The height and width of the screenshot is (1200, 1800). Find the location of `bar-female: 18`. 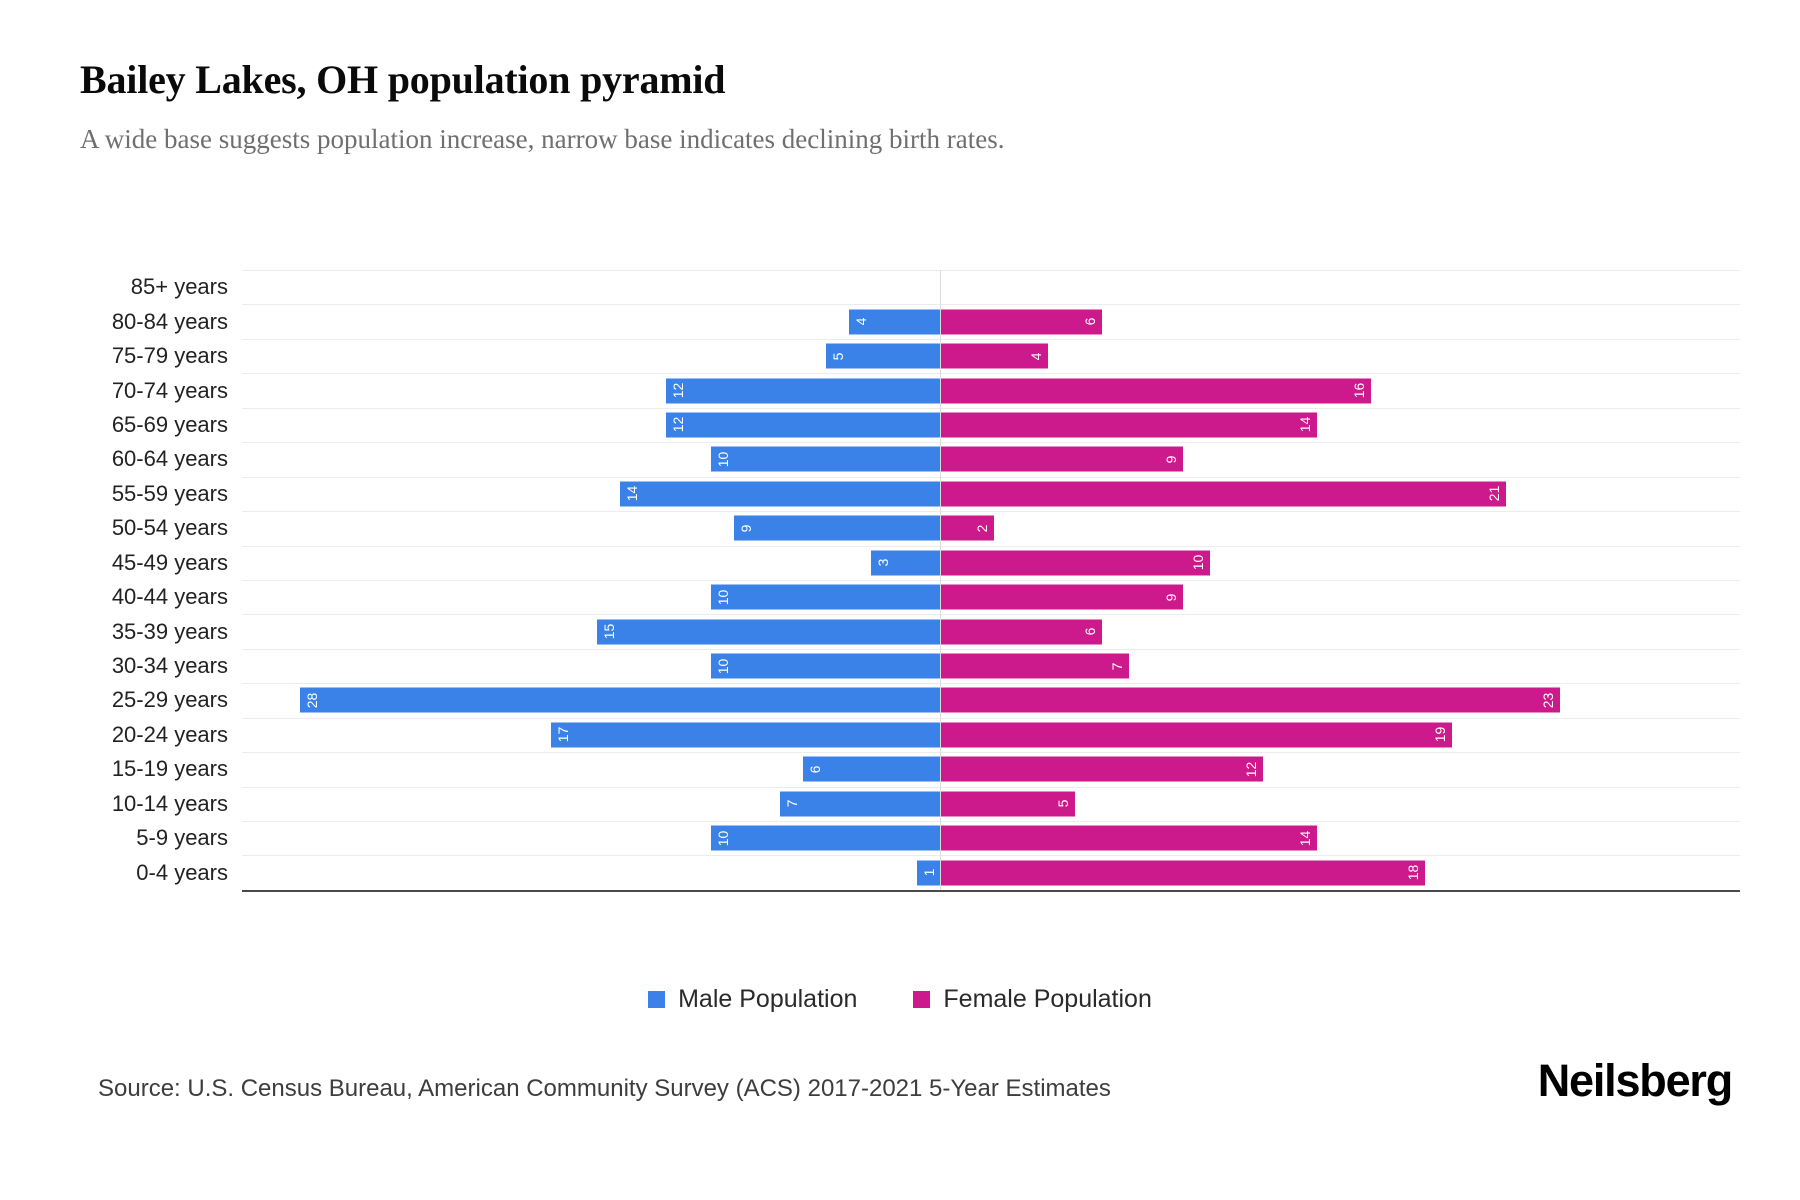

bar-female: 18 is located at coordinates (1183, 873).